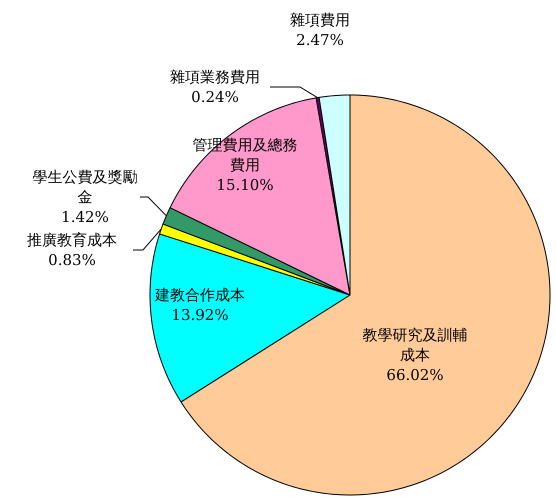  Describe the element at coordinates (245, 185) in the screenshot. I see `data-label: 15.10%` at that location.